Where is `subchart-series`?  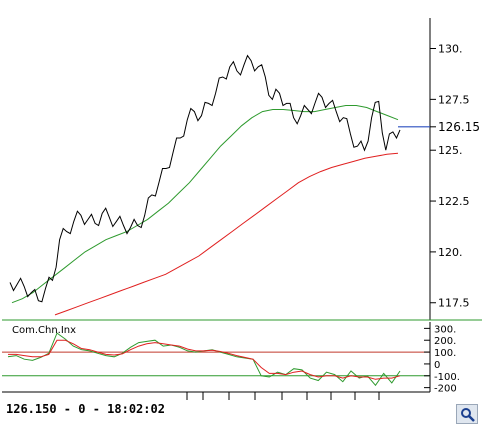
subchart-series is located at coordinates (204, 359).